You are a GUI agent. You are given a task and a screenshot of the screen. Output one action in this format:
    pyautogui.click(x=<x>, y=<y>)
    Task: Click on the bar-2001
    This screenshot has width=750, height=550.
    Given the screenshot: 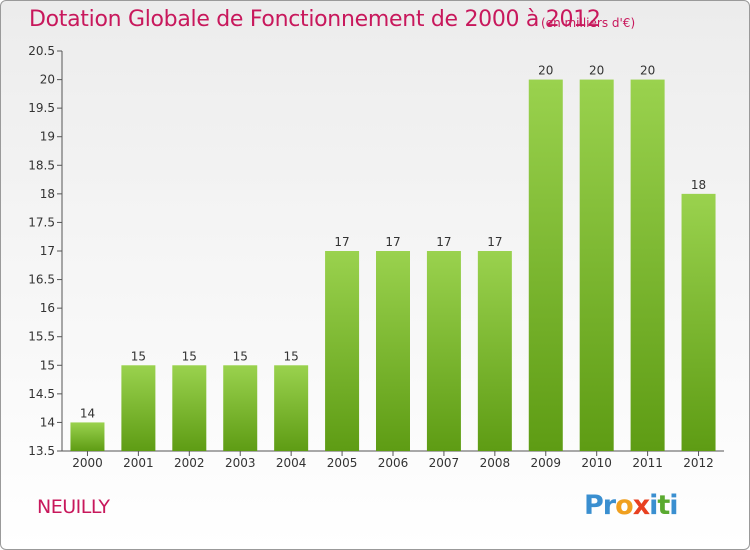 What is the action you would take?
    pyautogui.click(x=138, y=408)
    